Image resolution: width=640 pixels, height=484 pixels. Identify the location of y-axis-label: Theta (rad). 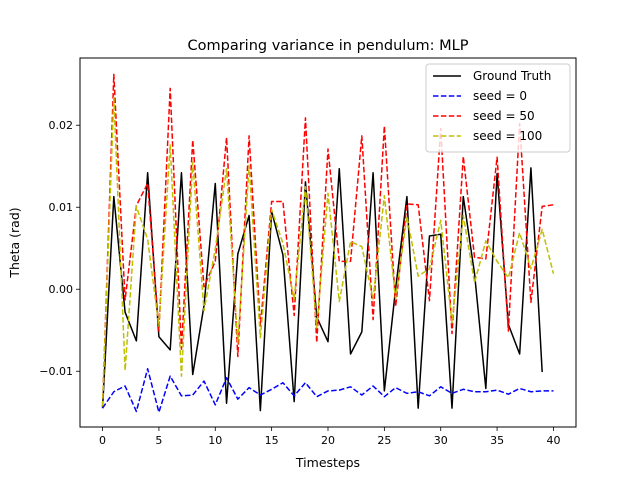
(14, 242).